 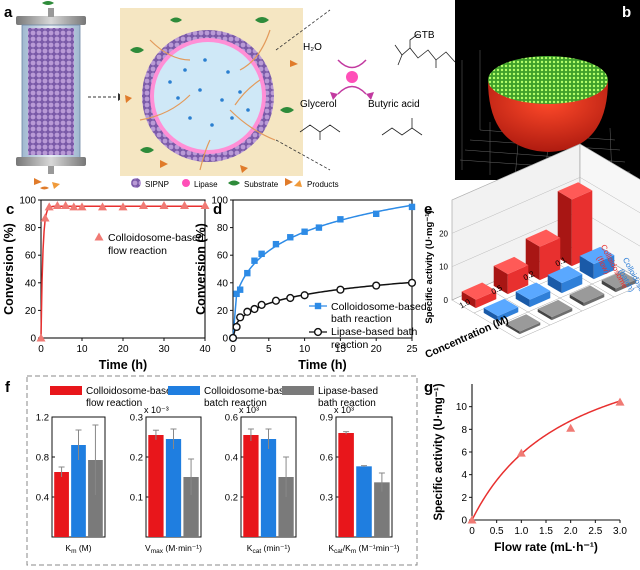 What do you see at coordinates (231, 458) in the screenshot?
I see `y-tick-label: 0.4` at bounding box center [231, 458].